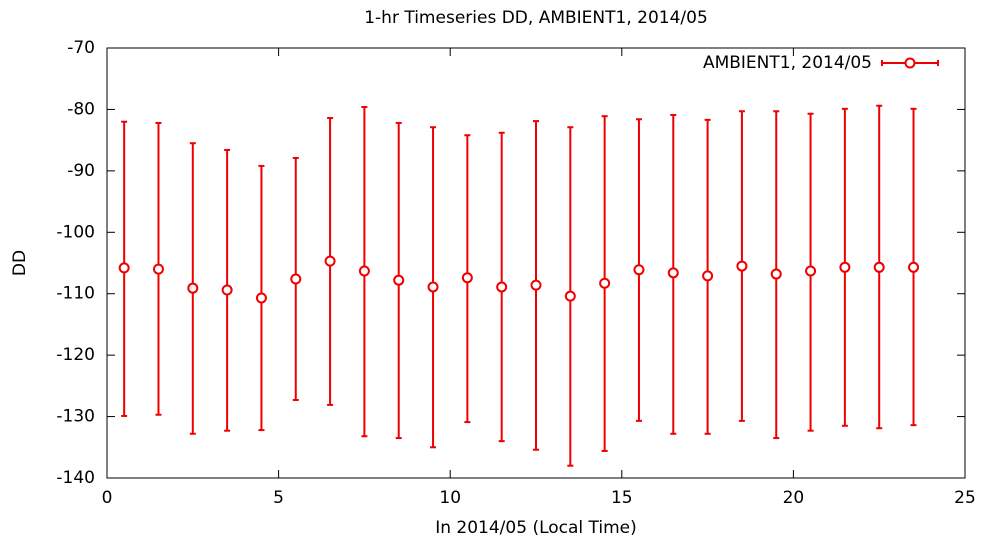 This screenshot has height=552, width=986. Describe the element at coordinates (910, 63) in the screenshot. I see `legend-swatch` at that location.